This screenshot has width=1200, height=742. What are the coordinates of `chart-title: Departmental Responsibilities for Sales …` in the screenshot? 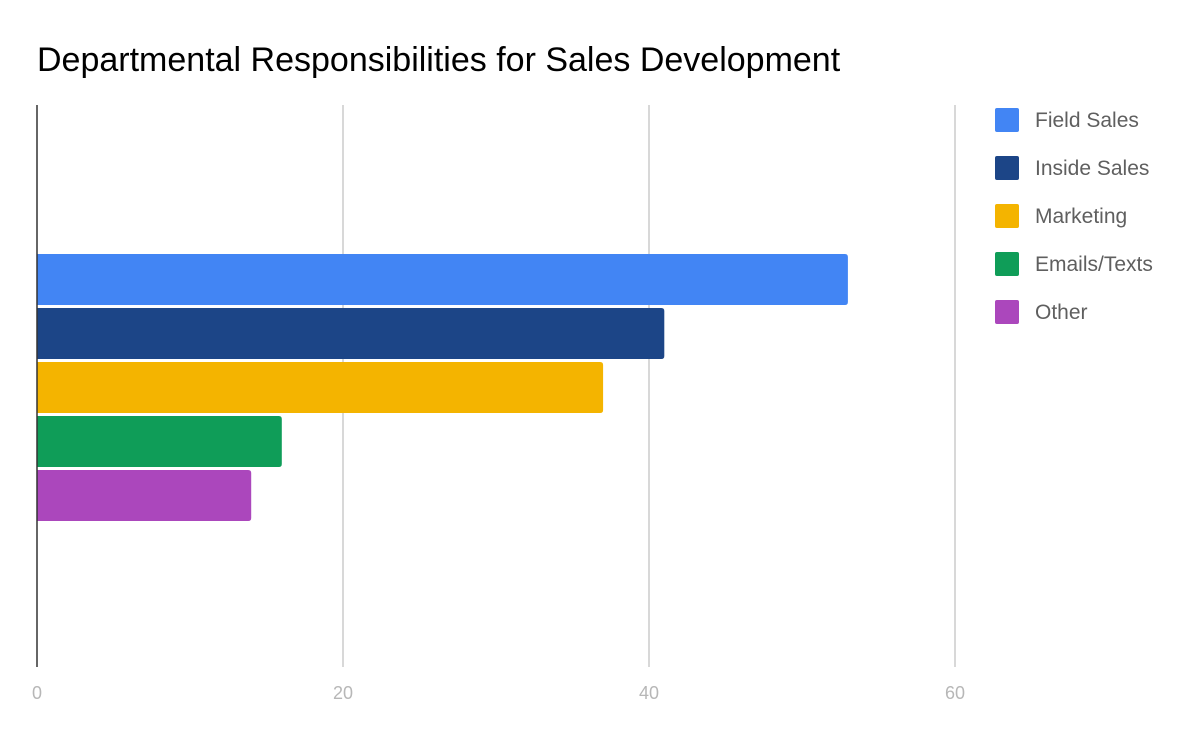 It's located at (439, 60).